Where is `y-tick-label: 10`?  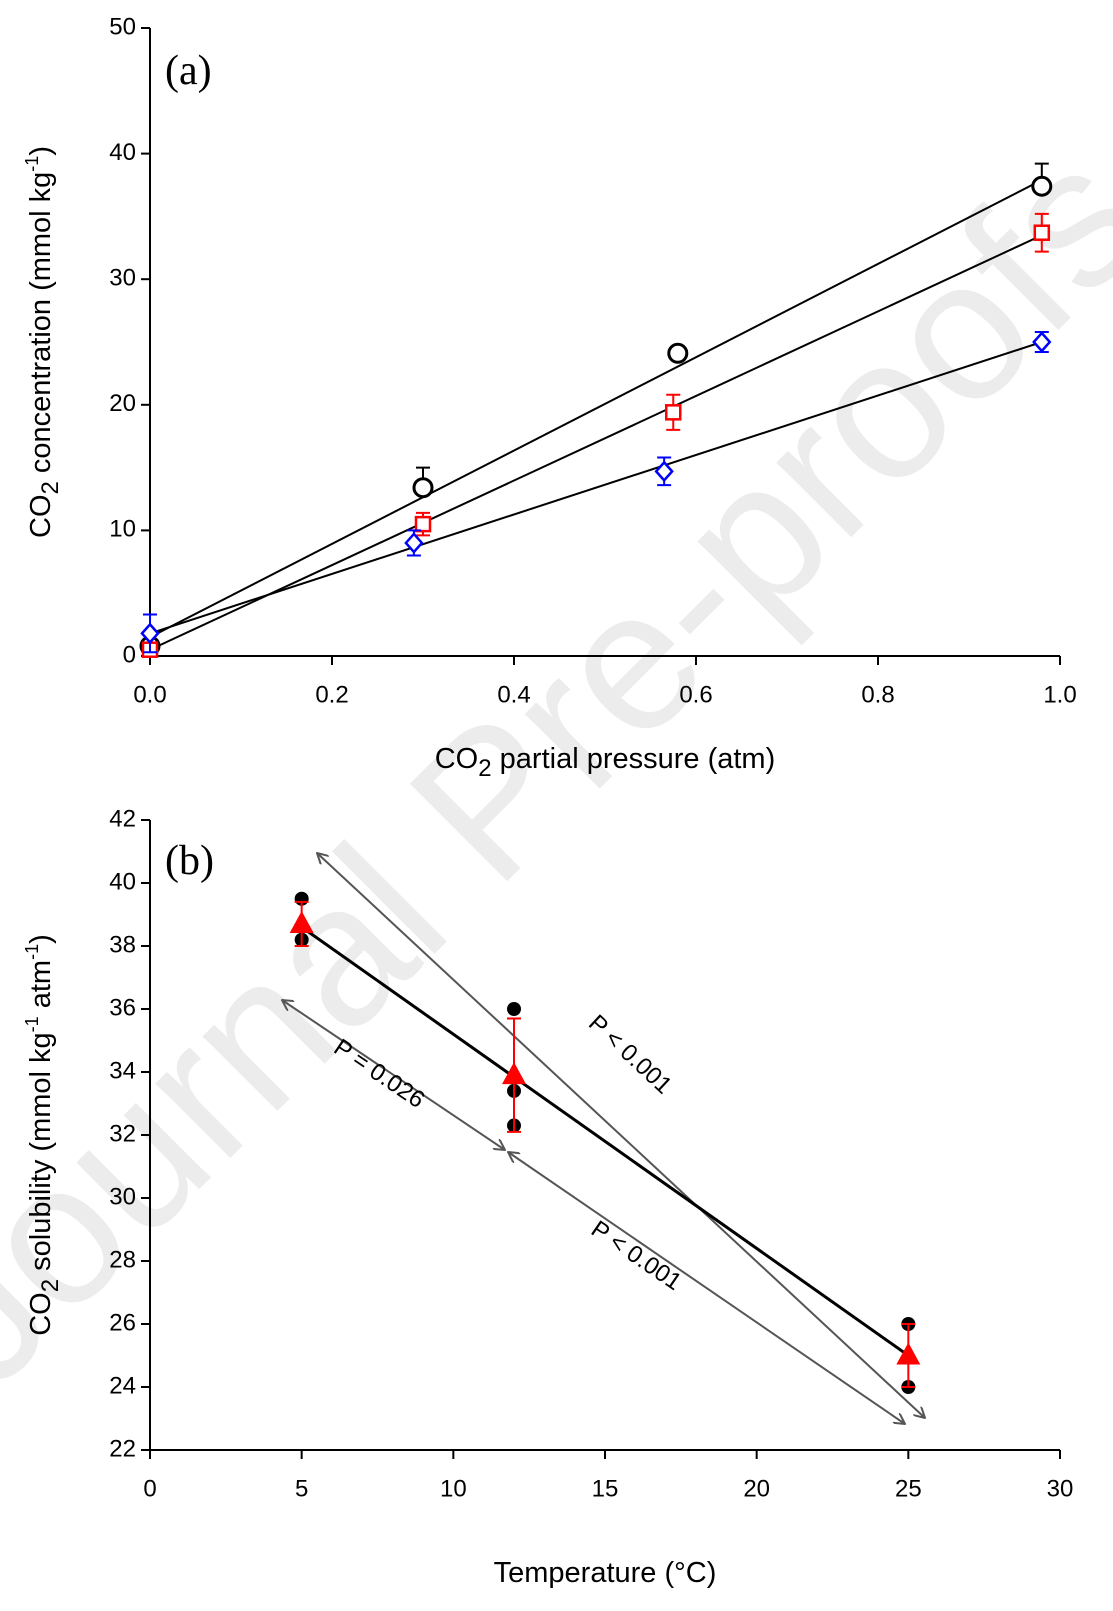
y-tick-label: 10 is located at coordinates (122, 529).